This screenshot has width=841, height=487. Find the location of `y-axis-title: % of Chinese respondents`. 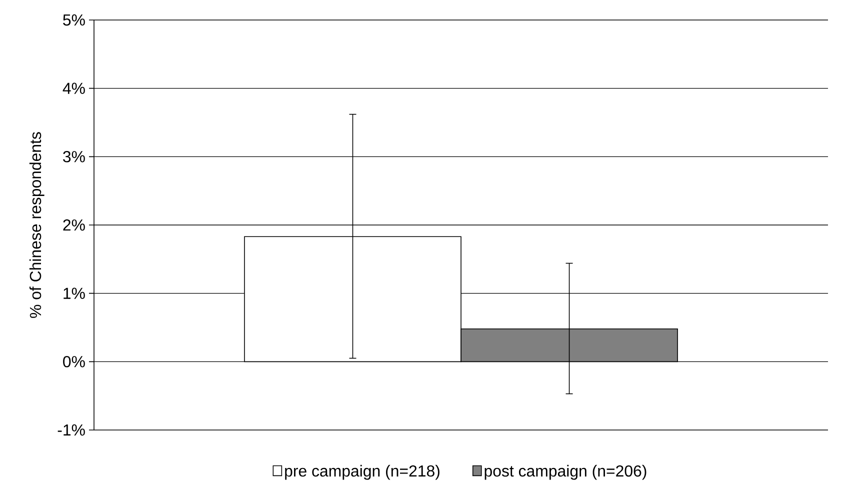

y-axis-title: % of Chinese respondents is located at coordinates (36, 225).